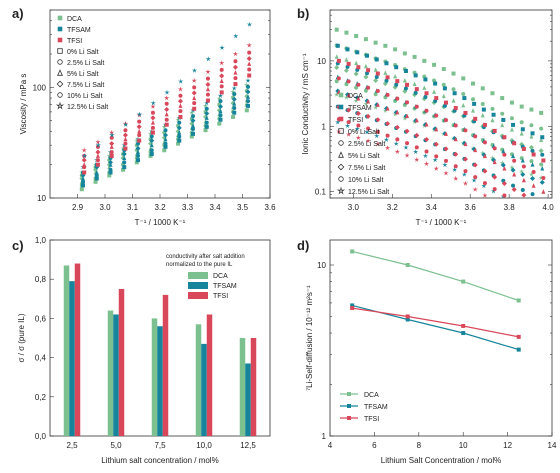 The image size is (560, 473). Describe the element at coordinates (83, 74) in the screenshot. I see `legend-label-a: 5% Li Salt` at that location.